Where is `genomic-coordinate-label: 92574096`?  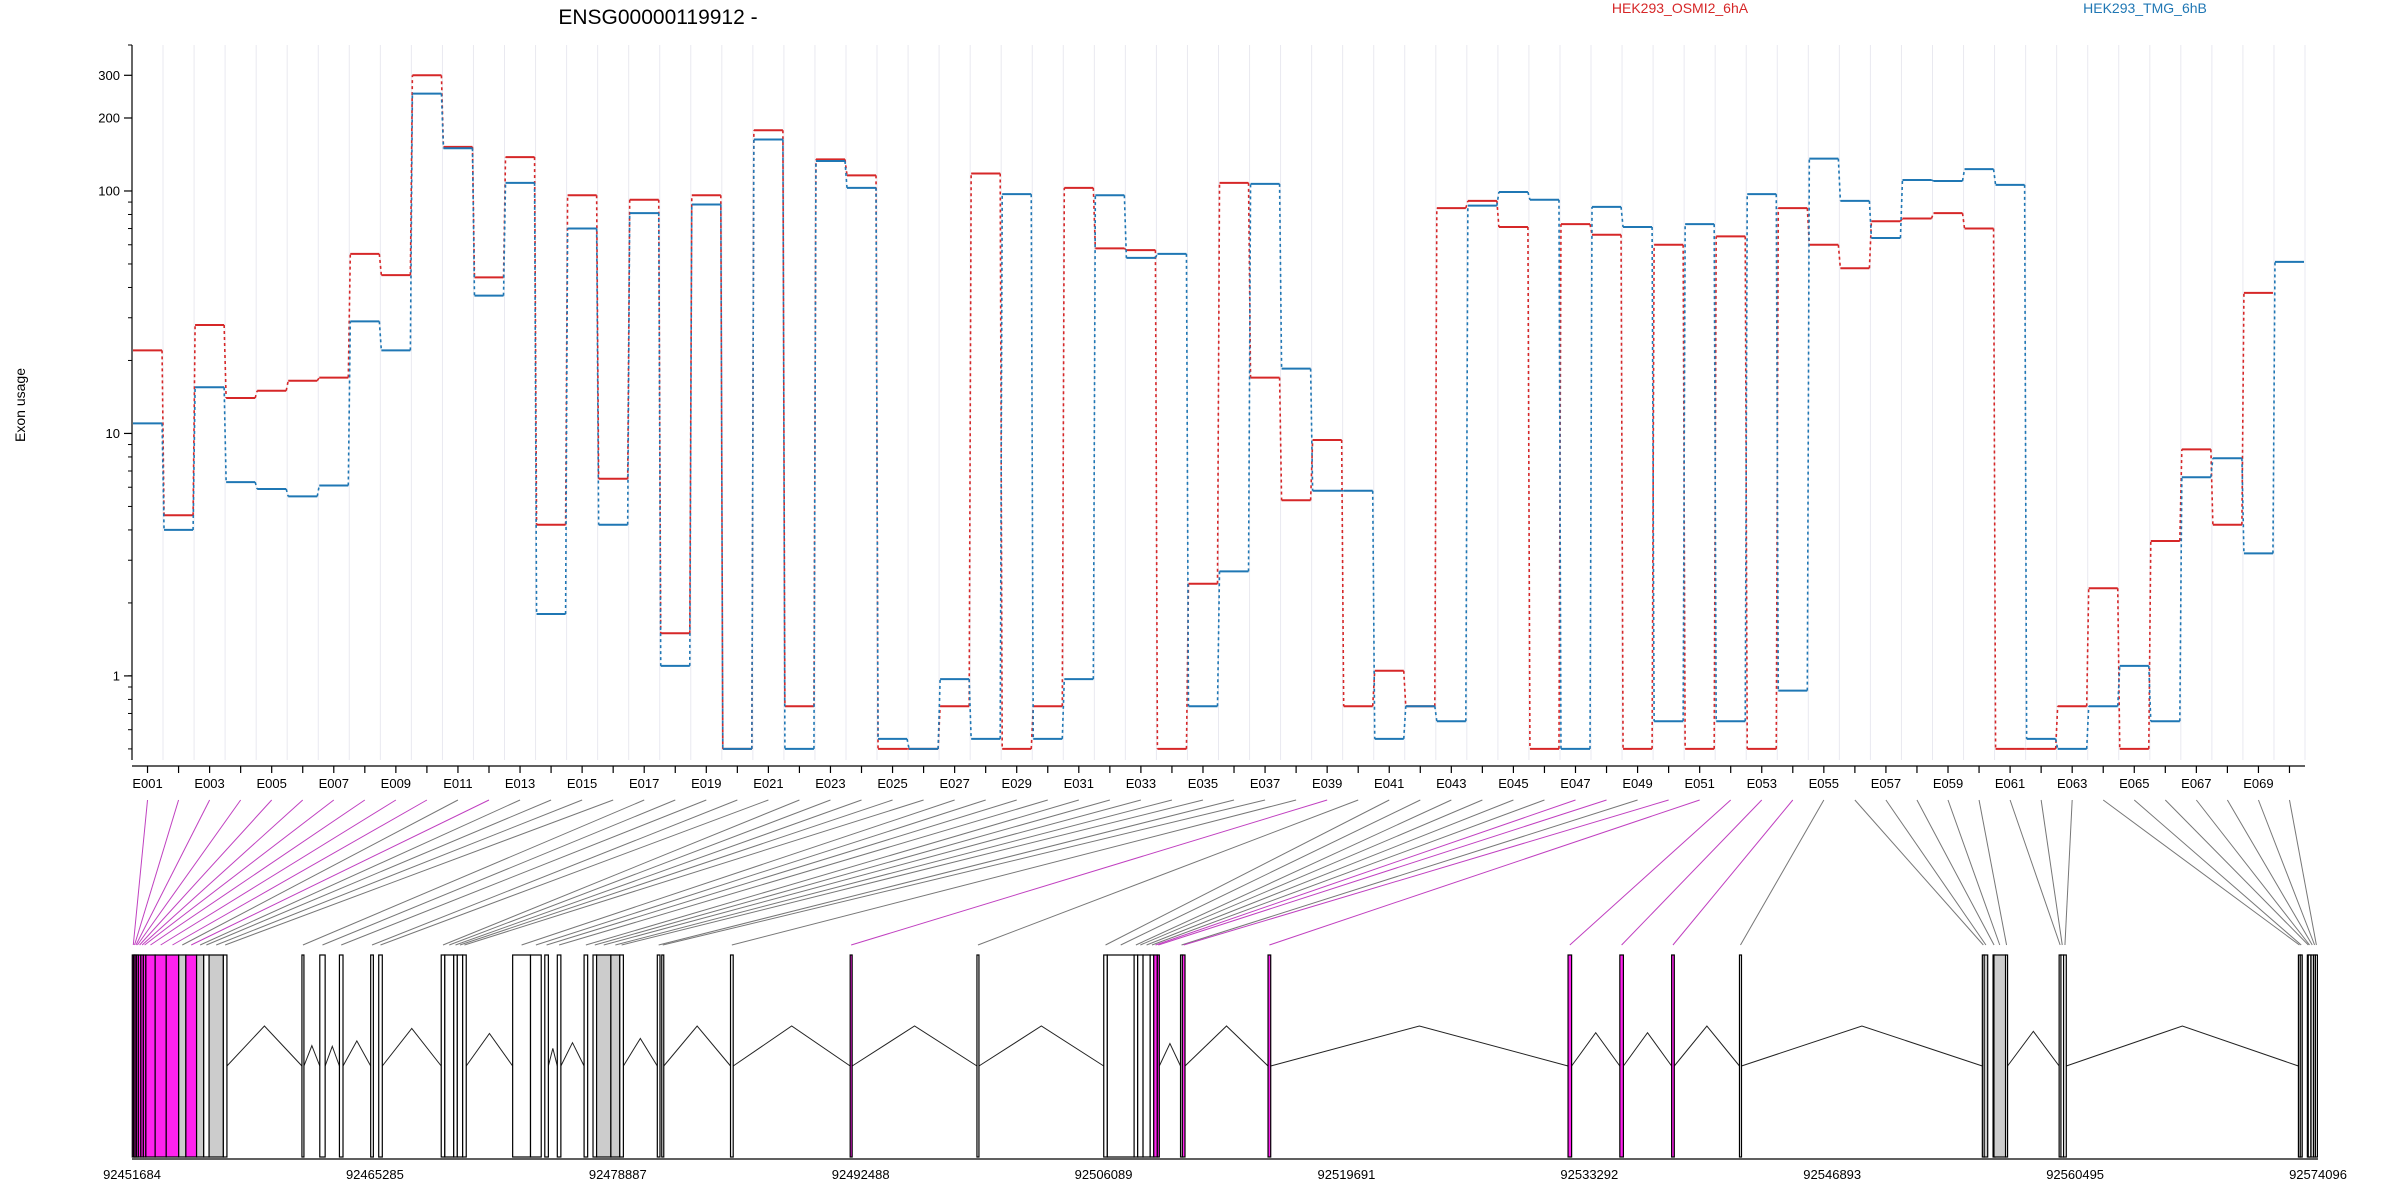 genomic-coordinate-label: 92574096 is located at coordinates (2318, 1174).